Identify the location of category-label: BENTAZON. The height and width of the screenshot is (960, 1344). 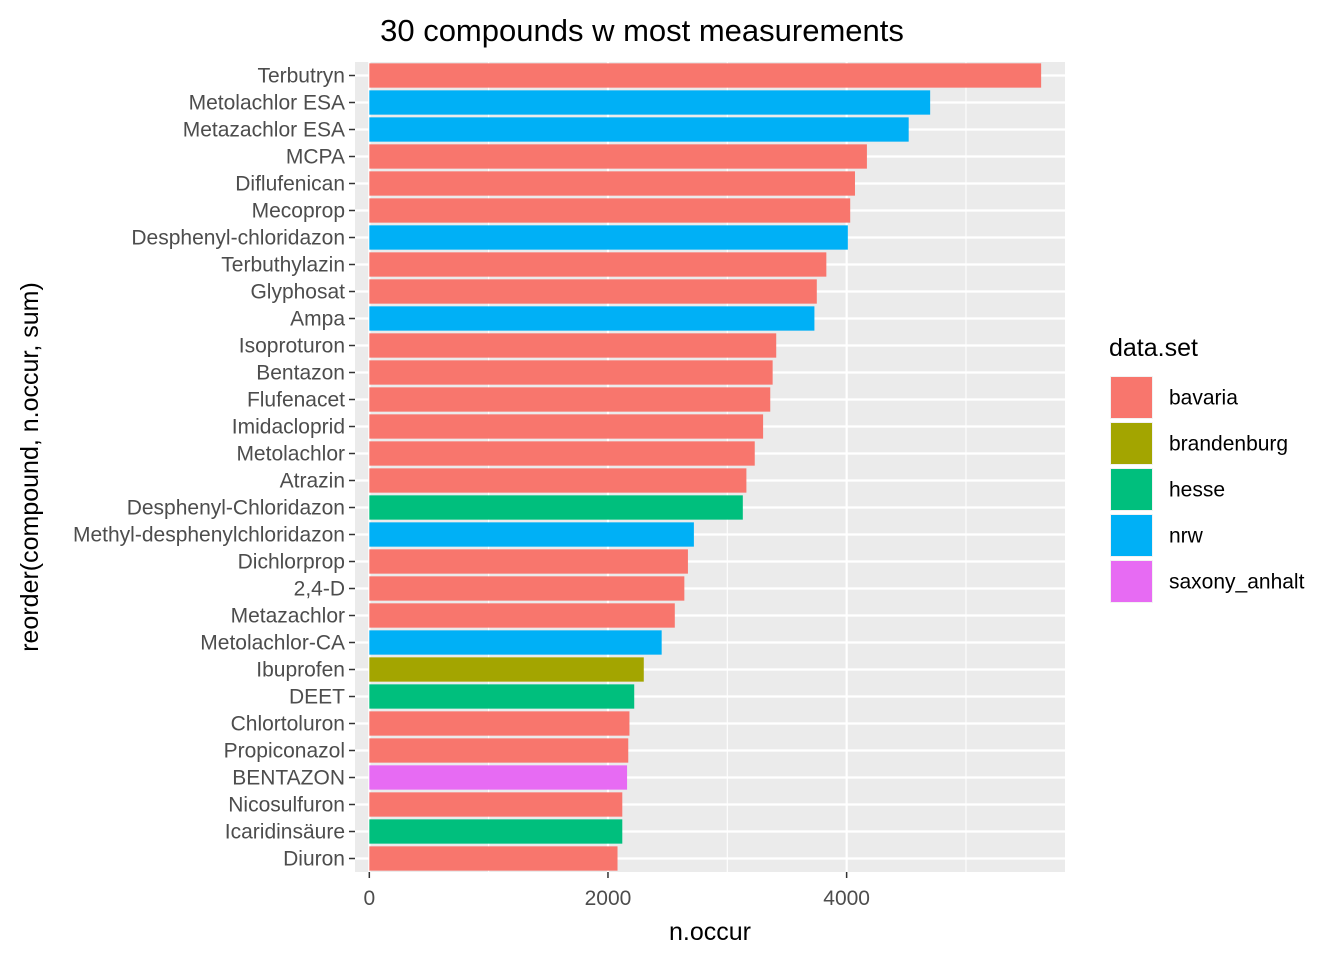
(288, 778).